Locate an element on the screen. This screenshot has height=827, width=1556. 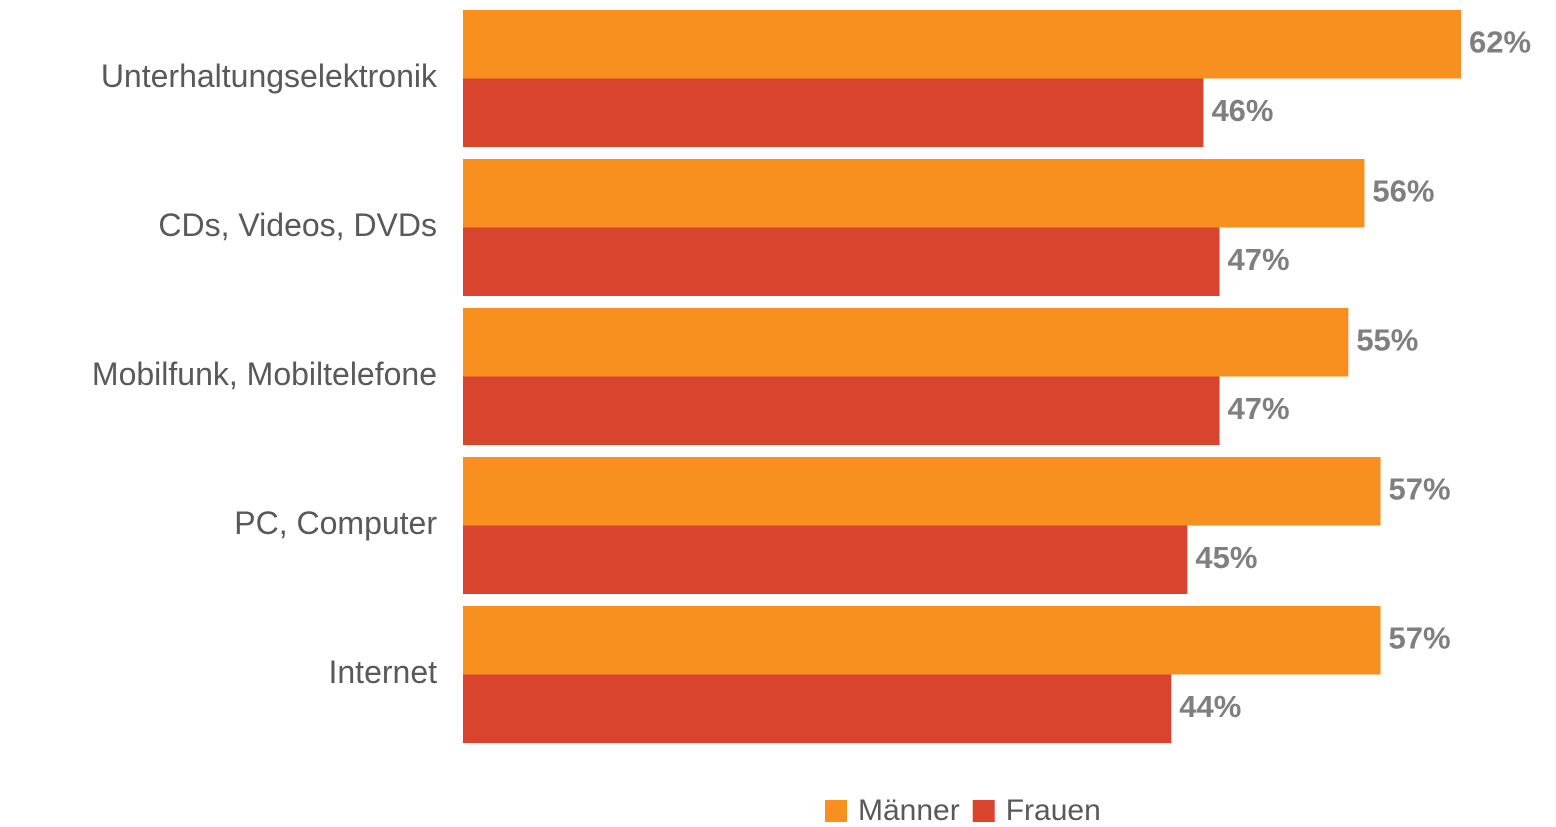
category-label: Mobilfunk, Mobiltelefone is located at coordinates (264, 374).